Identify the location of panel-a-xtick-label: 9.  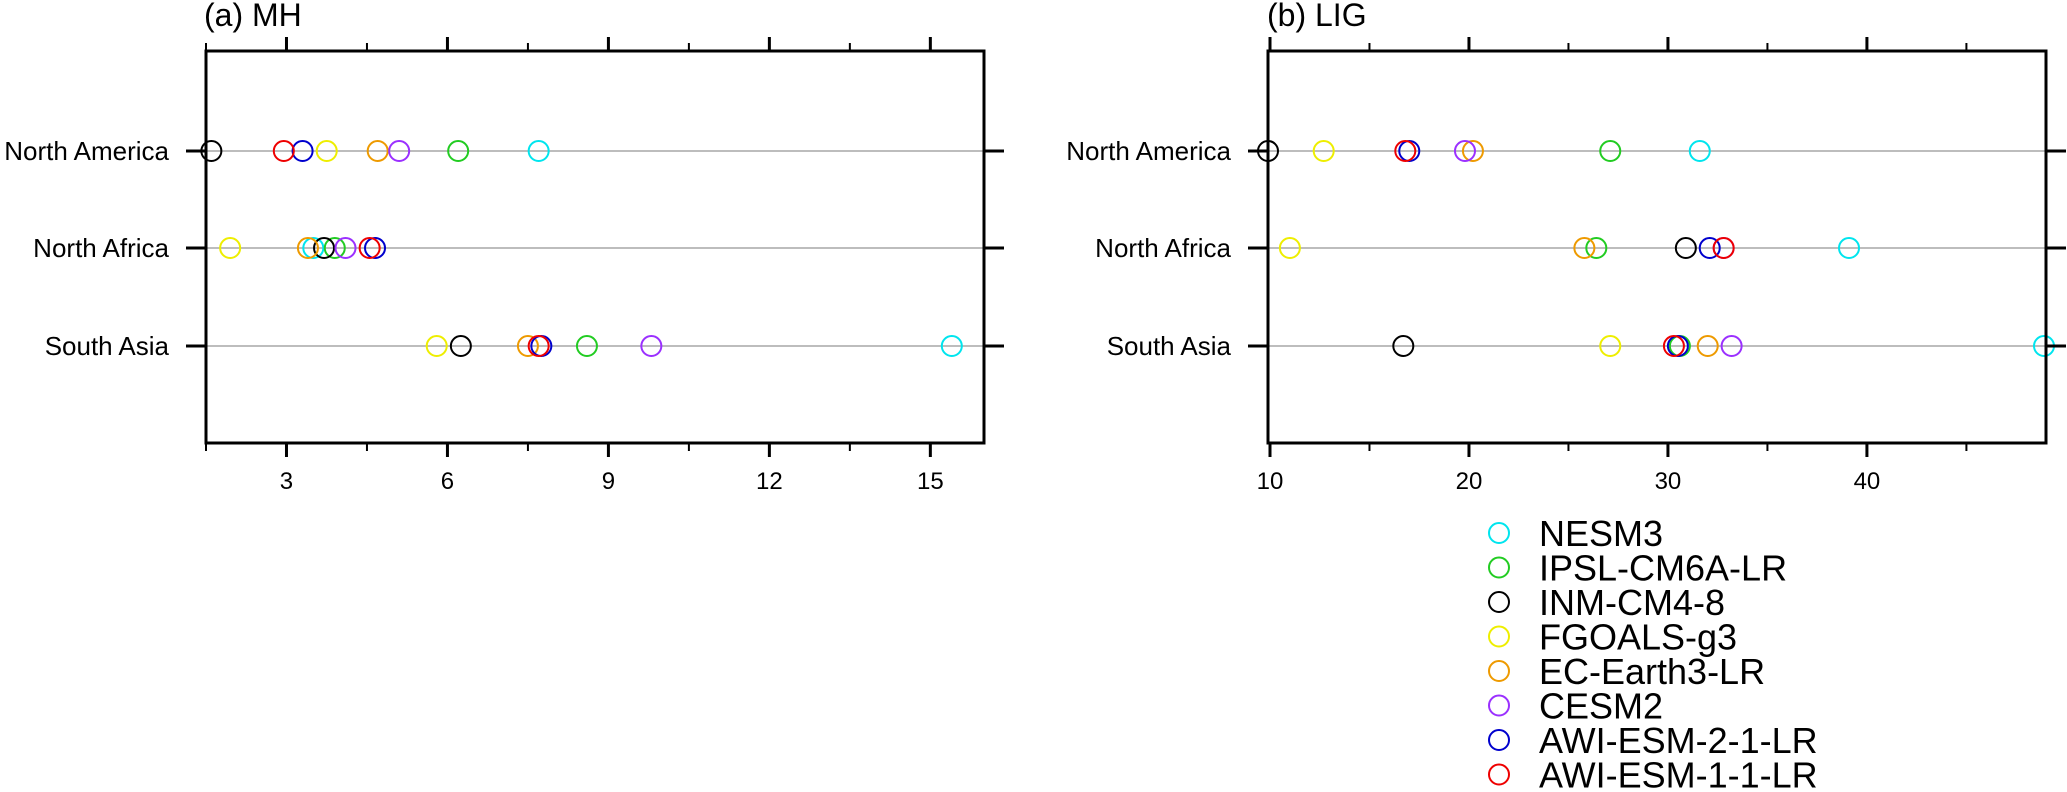
(608, 481).